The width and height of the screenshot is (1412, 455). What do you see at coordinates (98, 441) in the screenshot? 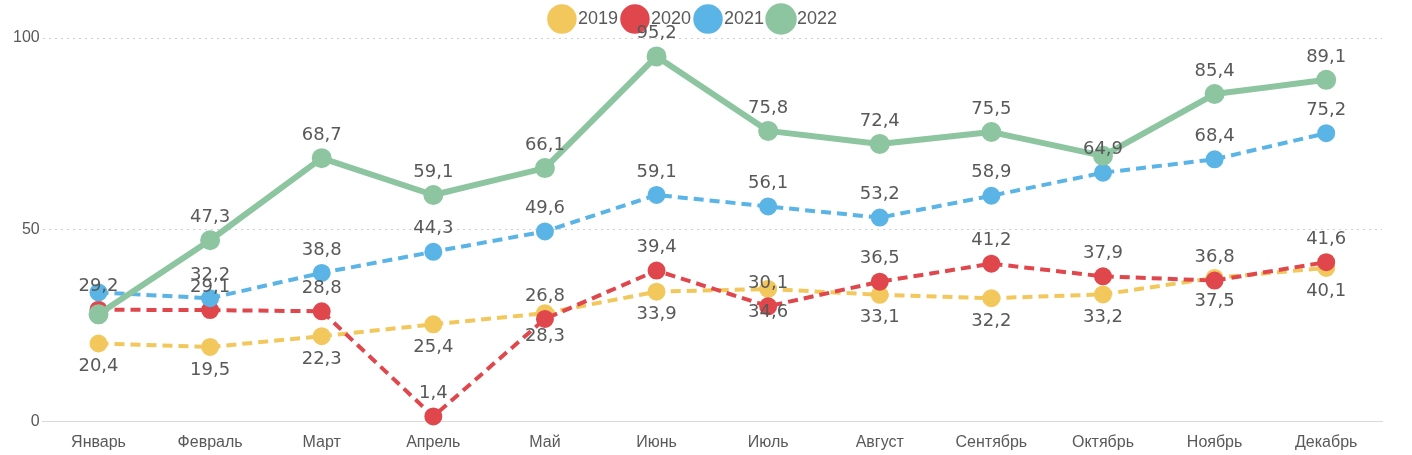
I see `x-tick-label: Январь` at bounding box center [98, 441].